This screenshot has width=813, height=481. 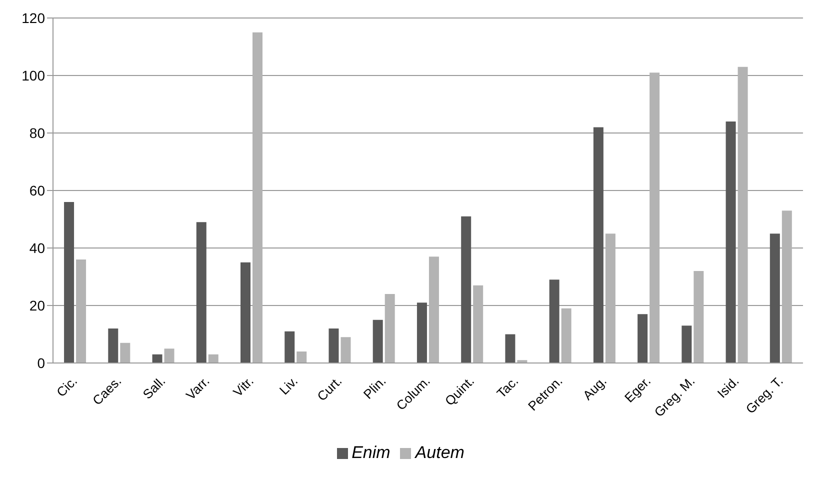 What do you see at coordinates (37, 190) in the screenshot?
I see `y-tick-label: 60` at bounding box center [37, 190].